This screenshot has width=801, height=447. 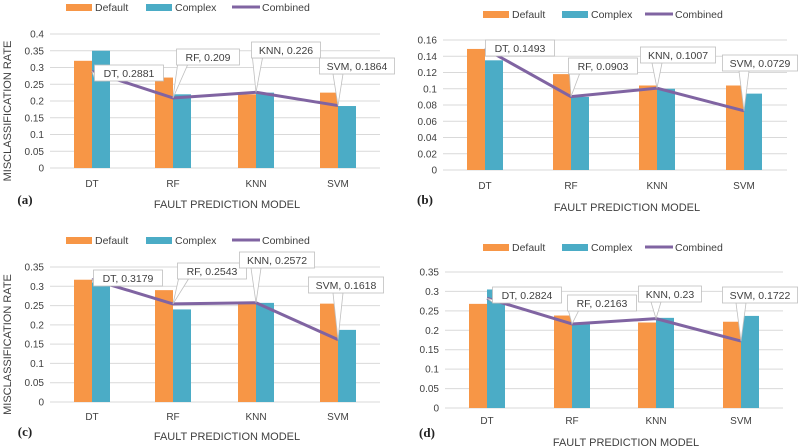 I want to click on data-label: RF, 0.2543, so click(x=212, y=272).